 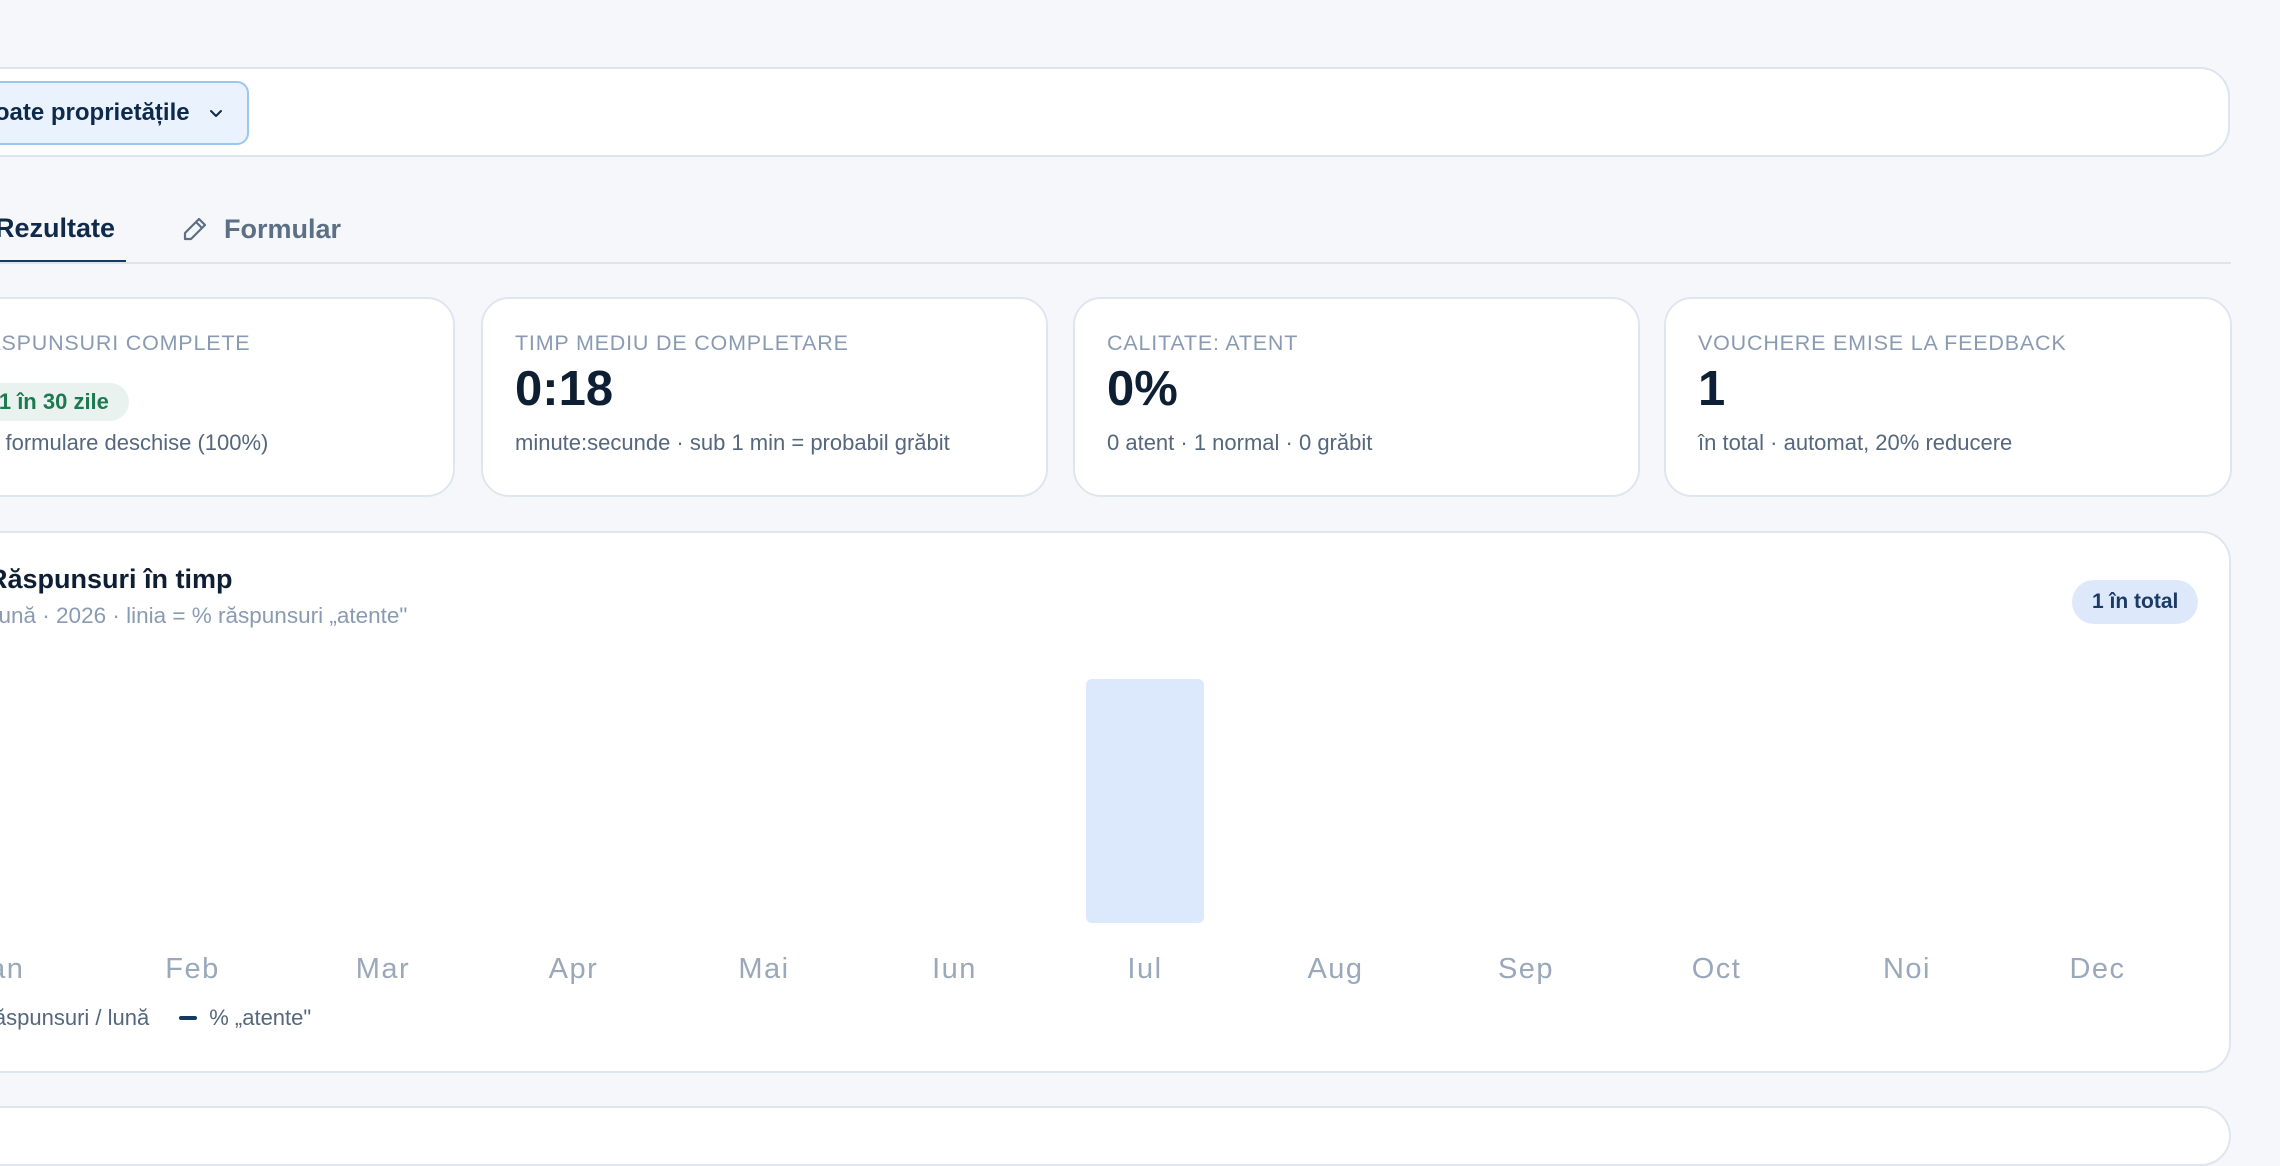 What do you see at coordinates (2097, 969) in the screenshot?
I see `x-tick-label: Dec` at bounding box center [2097, 969].